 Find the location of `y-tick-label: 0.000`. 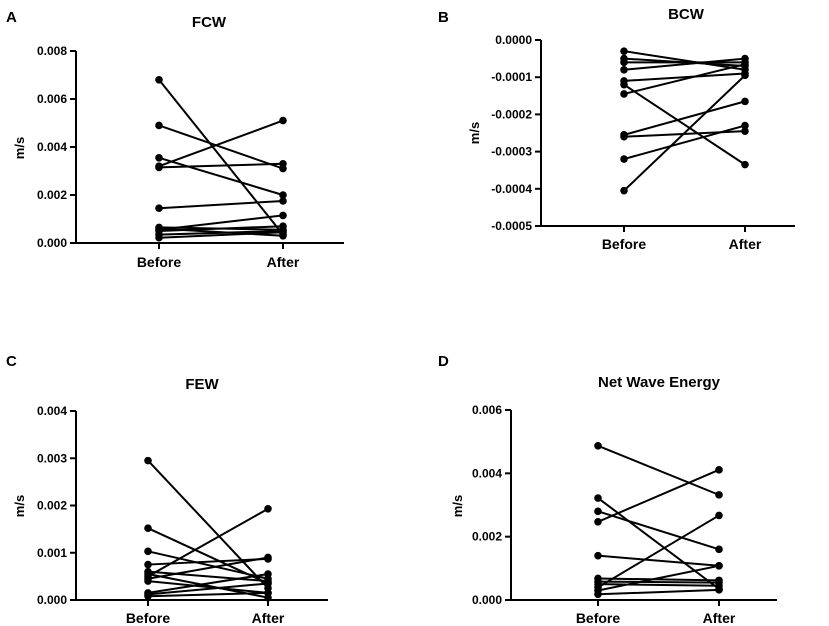

y-tick-label: 0.000 is located at coordinates (52, 243).